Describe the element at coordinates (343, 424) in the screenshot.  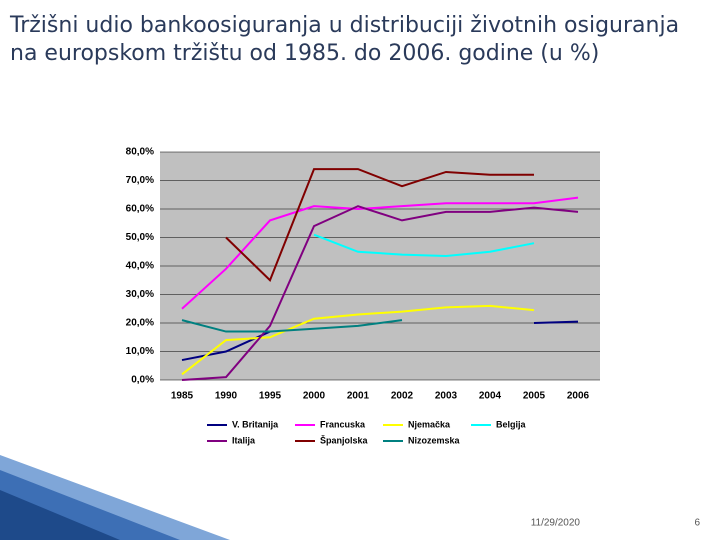
I see `legend-label: Francuska` at that location.